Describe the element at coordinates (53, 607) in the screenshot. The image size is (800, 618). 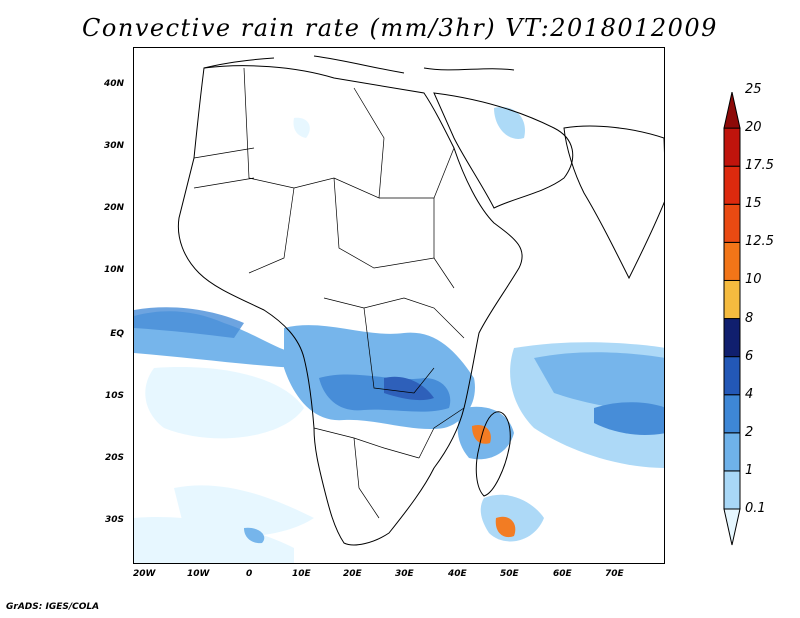
I see `grads-credit: GrADS: IGES/COLA` at that location.